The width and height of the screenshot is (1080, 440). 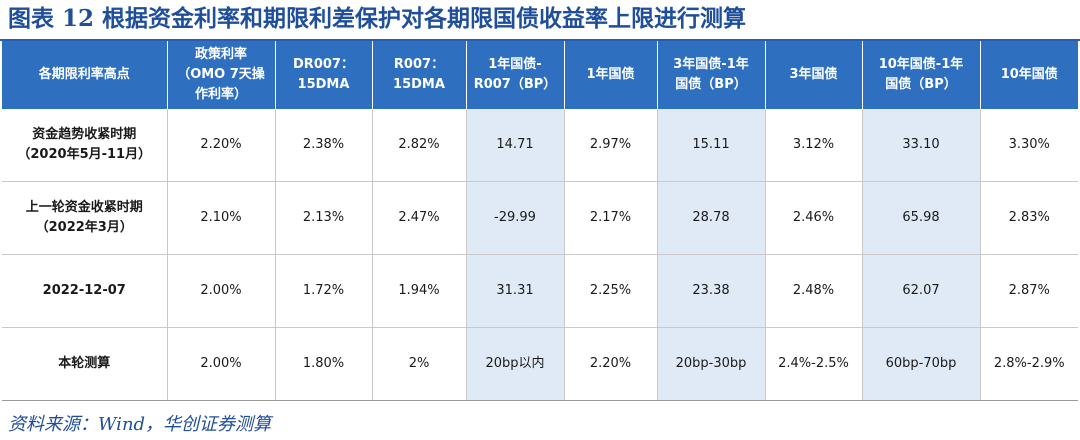 What do you see at coordinates (1029, 218) in the screenshot?
I see `table-cell: 2.83%` at bounding box center [1029, 218].